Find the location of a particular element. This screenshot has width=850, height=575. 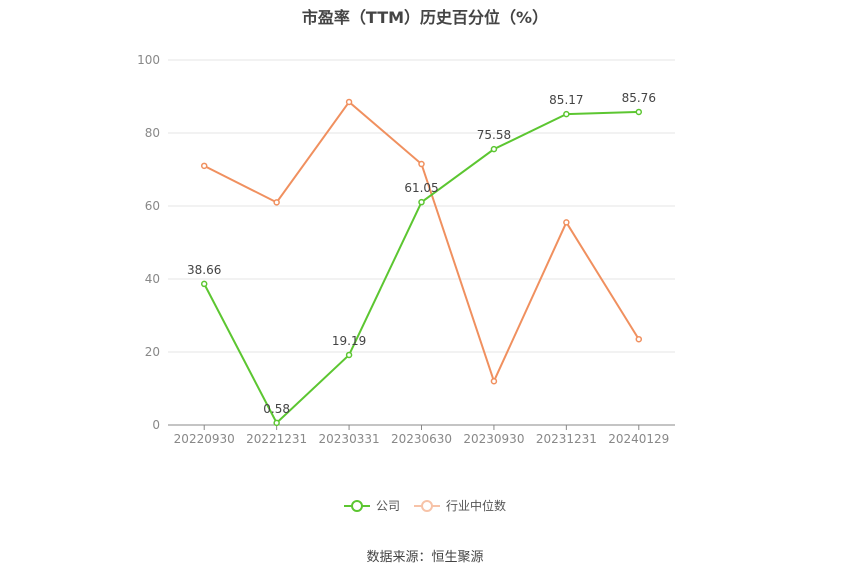

y-tick-label: 0 is located at coordinates (156, 425).